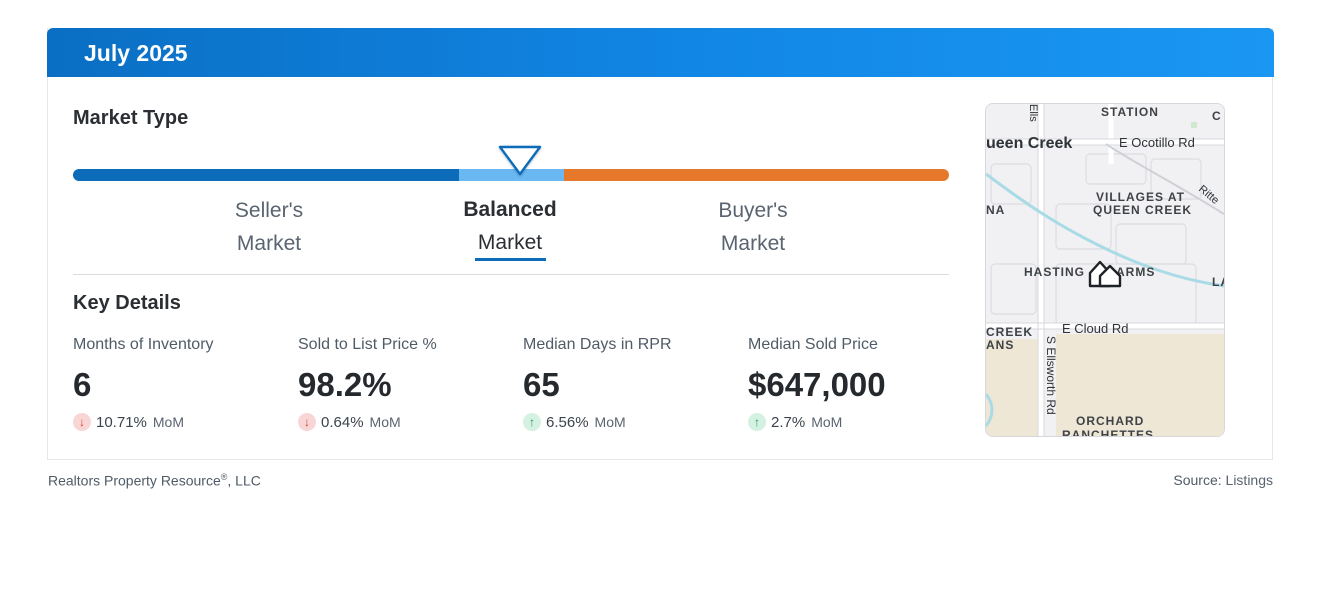  What do you see at coordinates (154, 480) in the screenshot?
I see `company-credit: Realtors Property Resource®, LLC` at bounding box center [154, 480].